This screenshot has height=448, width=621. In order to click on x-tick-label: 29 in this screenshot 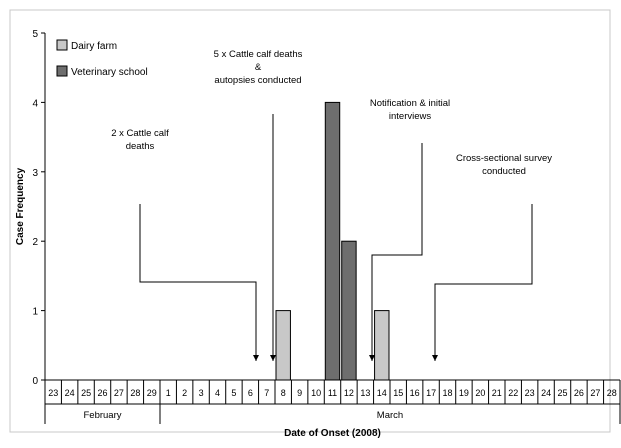, I will do `click(152, 393)`.